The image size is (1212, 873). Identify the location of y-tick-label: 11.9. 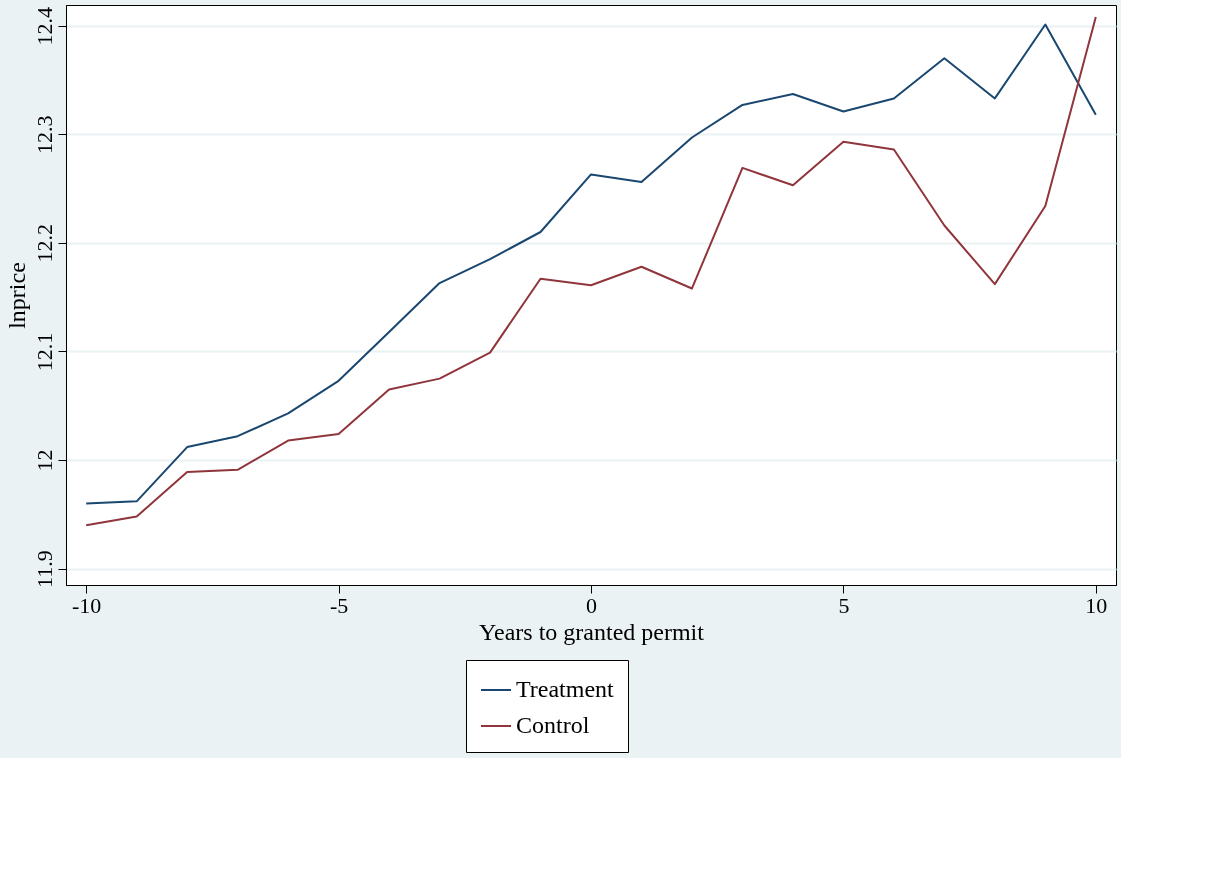
(44, 569).